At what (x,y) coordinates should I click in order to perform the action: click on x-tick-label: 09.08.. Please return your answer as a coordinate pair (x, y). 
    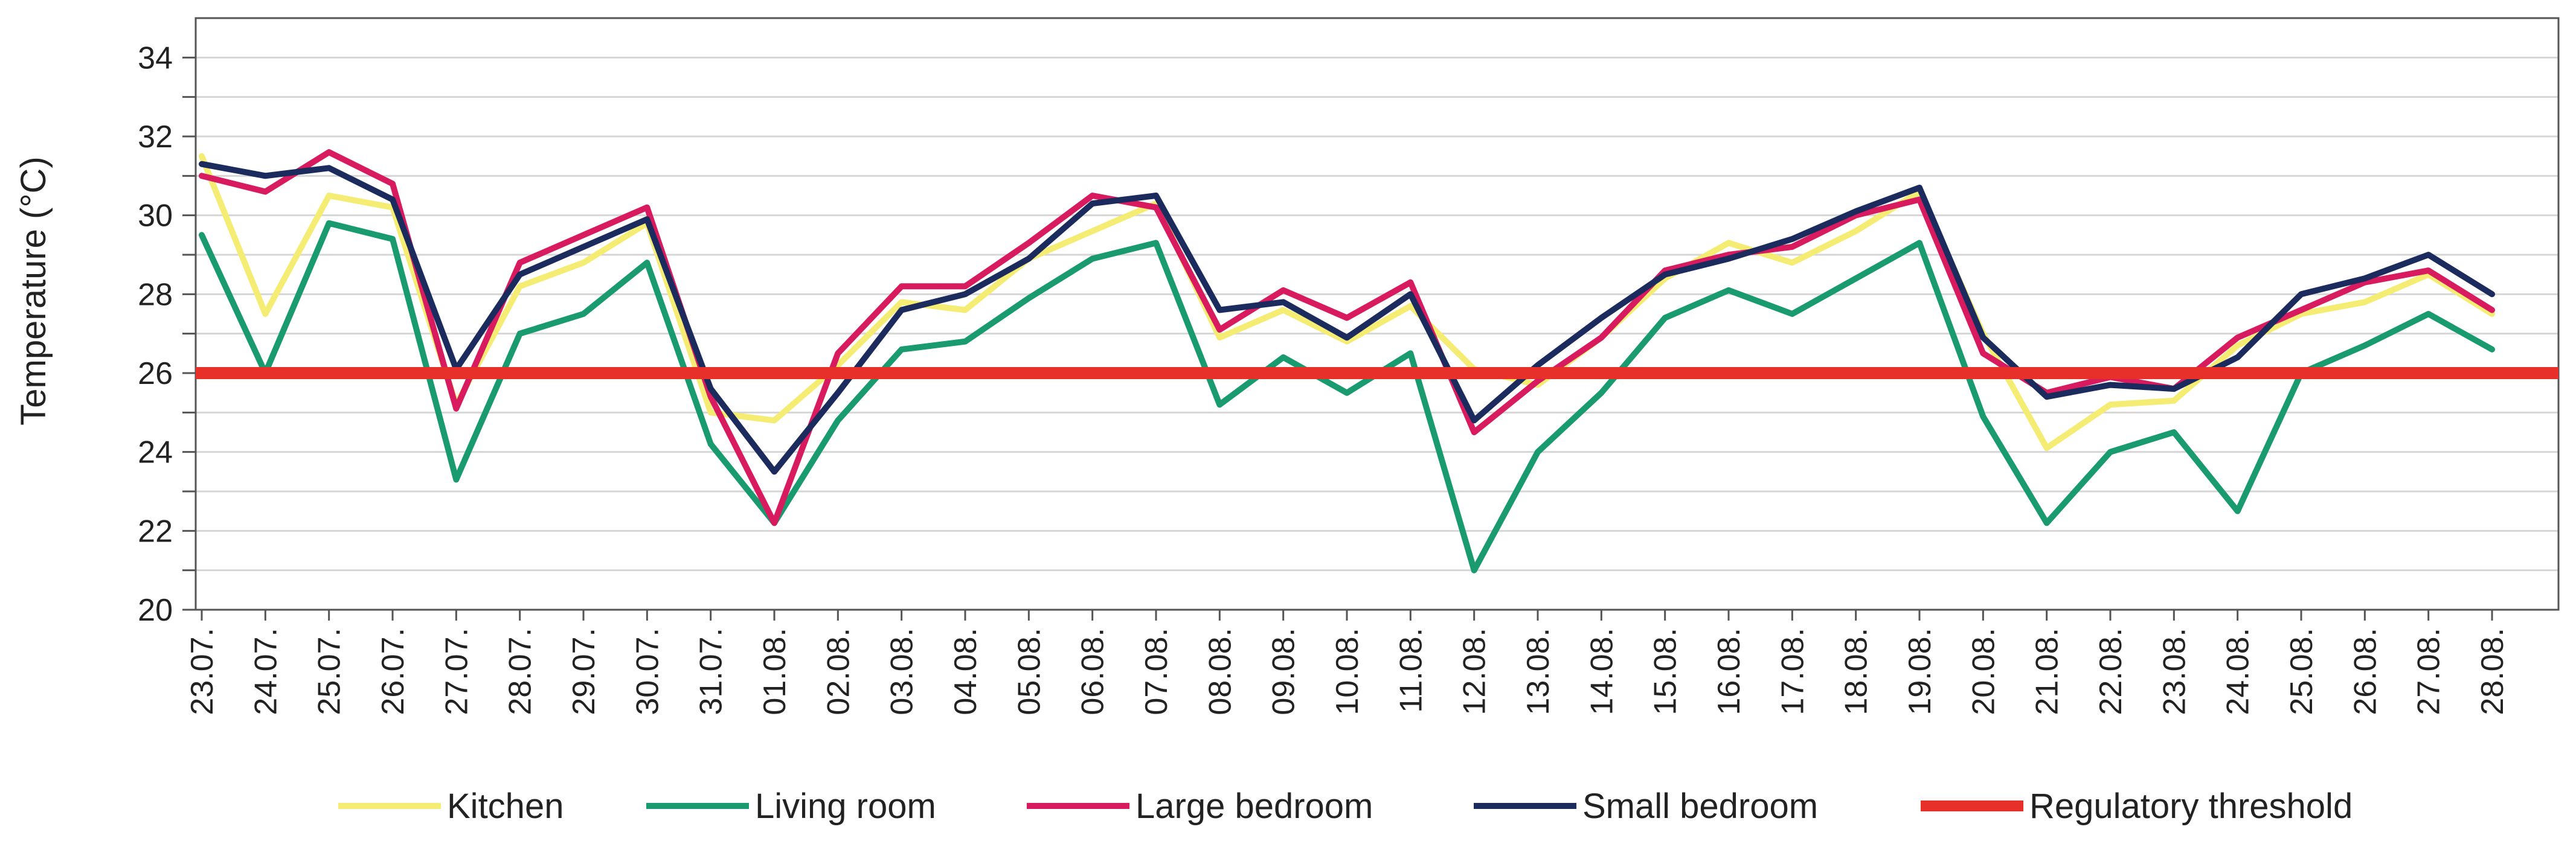
    Looking at the image, I should click on (1284, 671).